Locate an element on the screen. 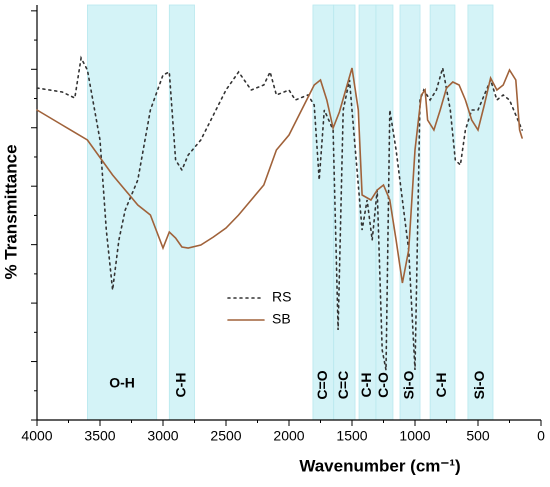 Image resolution: width=550 pixels, height=487 pixels. band-label: O-H is located at coordinates (122, 383).